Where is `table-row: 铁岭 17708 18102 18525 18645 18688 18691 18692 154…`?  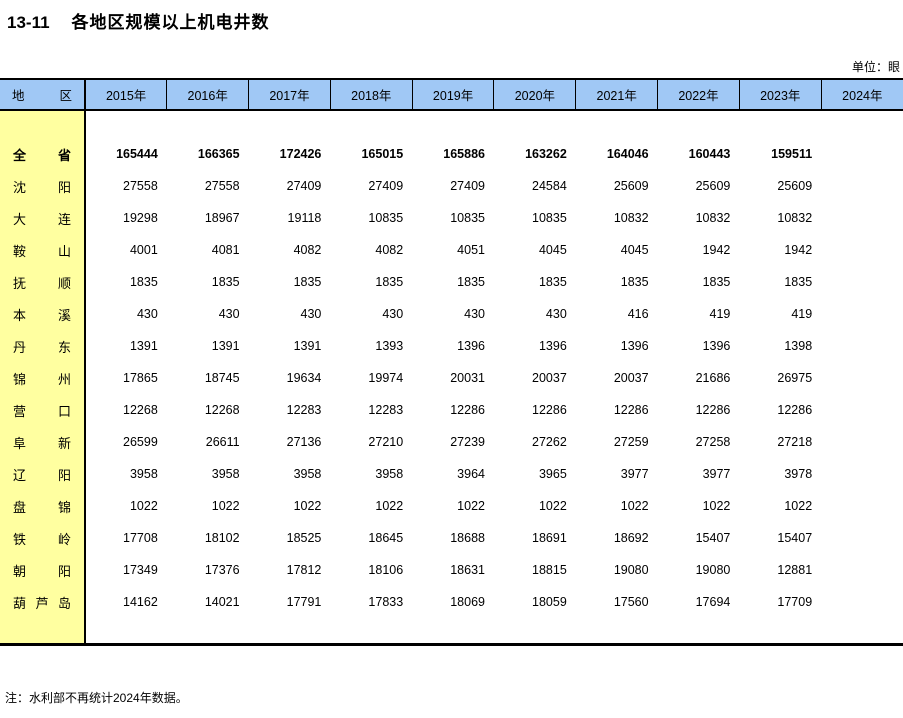
table-row: 铁岭 17708 18102 18525 18645 18688 18691 18692 154… is located at coordinates (451, 538).